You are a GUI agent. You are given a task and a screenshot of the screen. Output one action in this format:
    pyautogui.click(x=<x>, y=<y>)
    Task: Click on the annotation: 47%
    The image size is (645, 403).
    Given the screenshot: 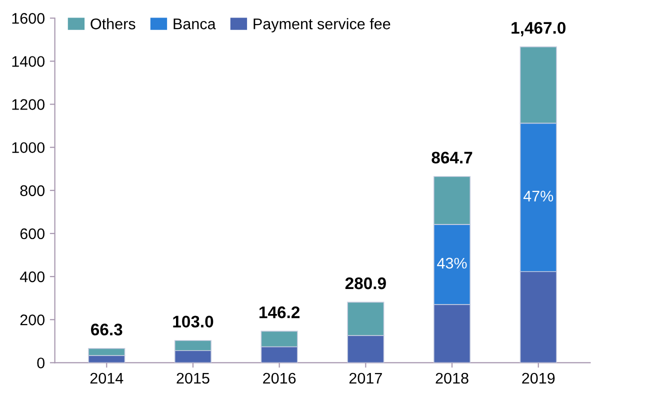 What is the action you would take?
    pyautogui.click(x=538, y=196)
    